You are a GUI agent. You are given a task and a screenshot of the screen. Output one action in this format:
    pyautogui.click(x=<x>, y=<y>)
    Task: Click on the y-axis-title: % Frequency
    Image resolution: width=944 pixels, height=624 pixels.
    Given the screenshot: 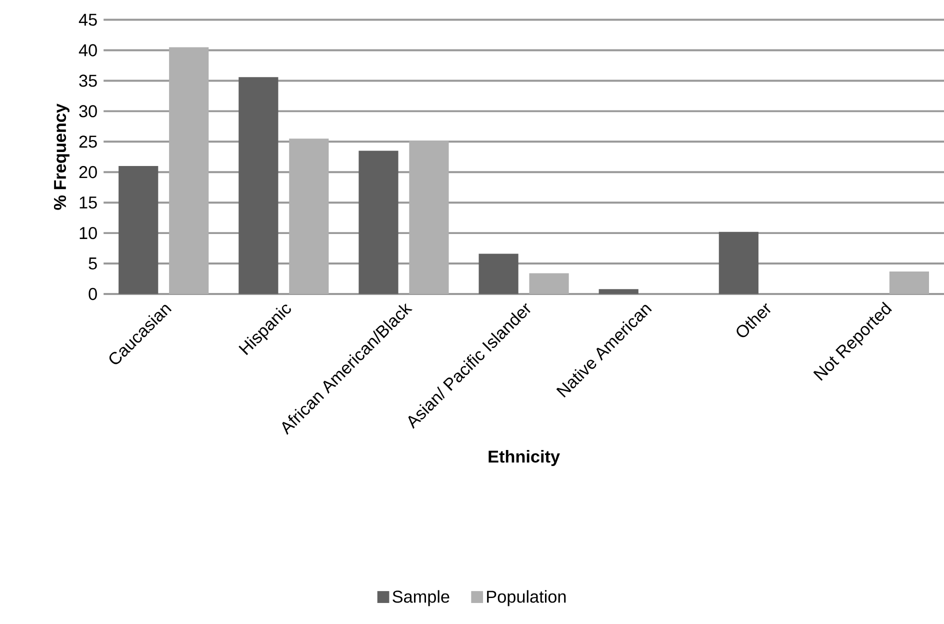 What is the action you would take?
    pyautogui.click(x=62, y=157)
    